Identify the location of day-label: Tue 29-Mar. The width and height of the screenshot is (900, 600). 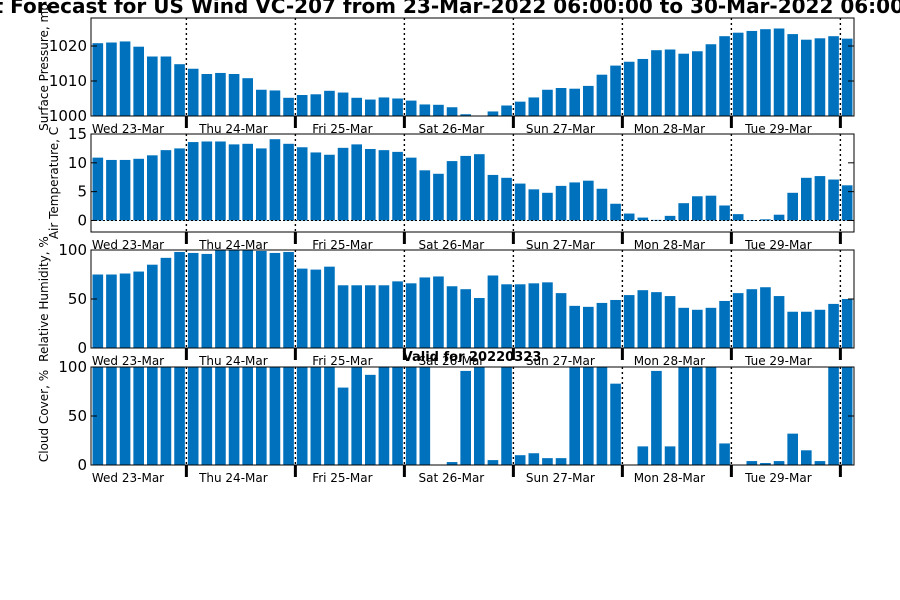
(778, 245).